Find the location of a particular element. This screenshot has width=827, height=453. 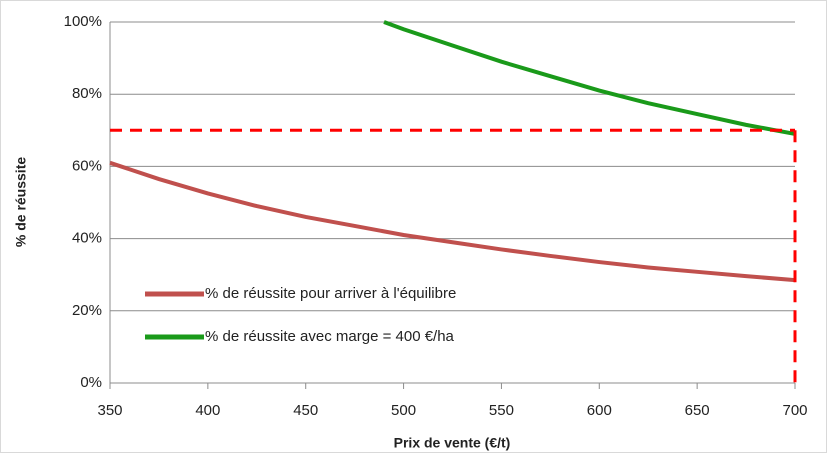

x-tick-label: 600 is located at coordinates (599, 410).